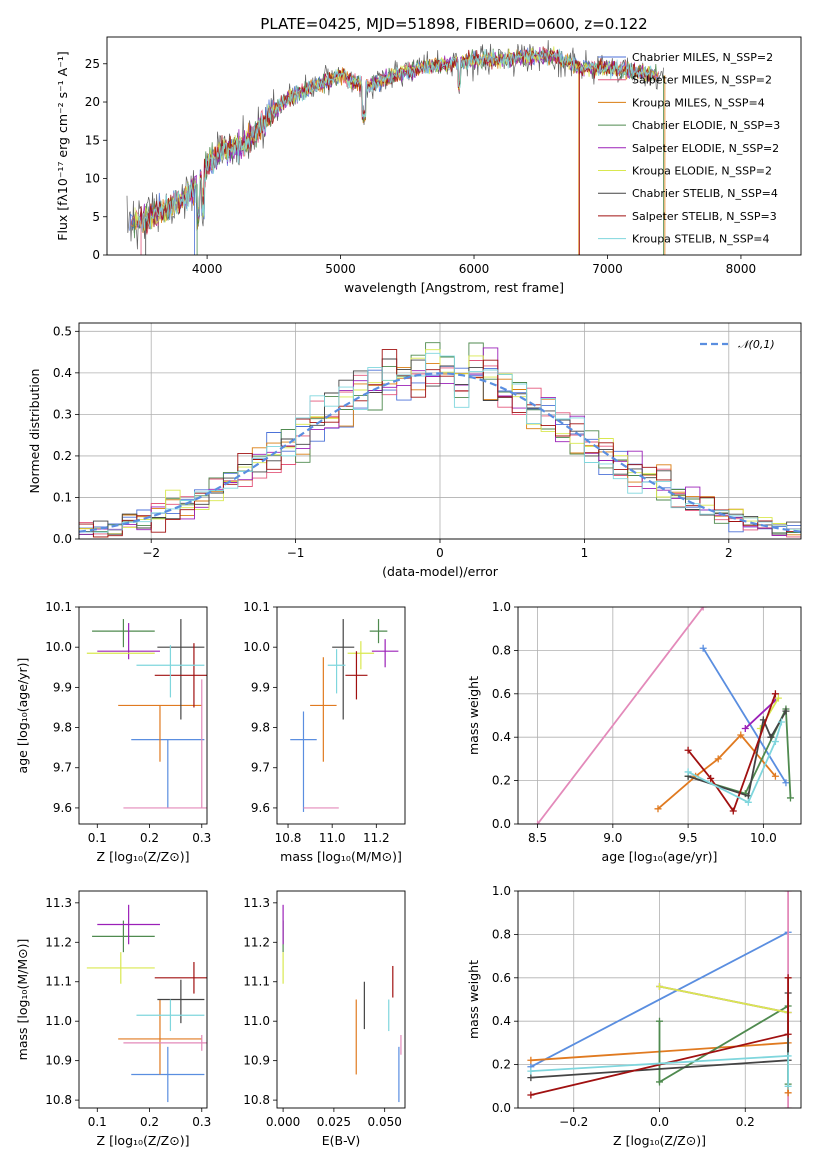 The image size is (819, 1170). What do you see at coordinates (332, 838) in the screenshot?
I see `x-tick-label: 11.0` at bounding box center [332, 838].